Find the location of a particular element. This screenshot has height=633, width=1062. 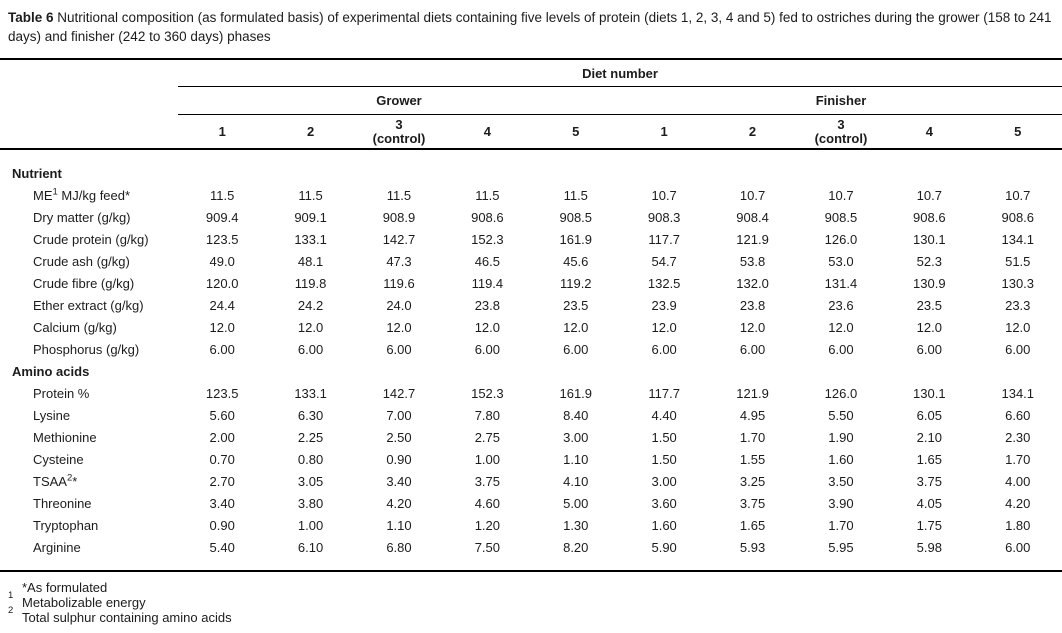

value-cell: 161.9 is located at coordinates (576, 393).